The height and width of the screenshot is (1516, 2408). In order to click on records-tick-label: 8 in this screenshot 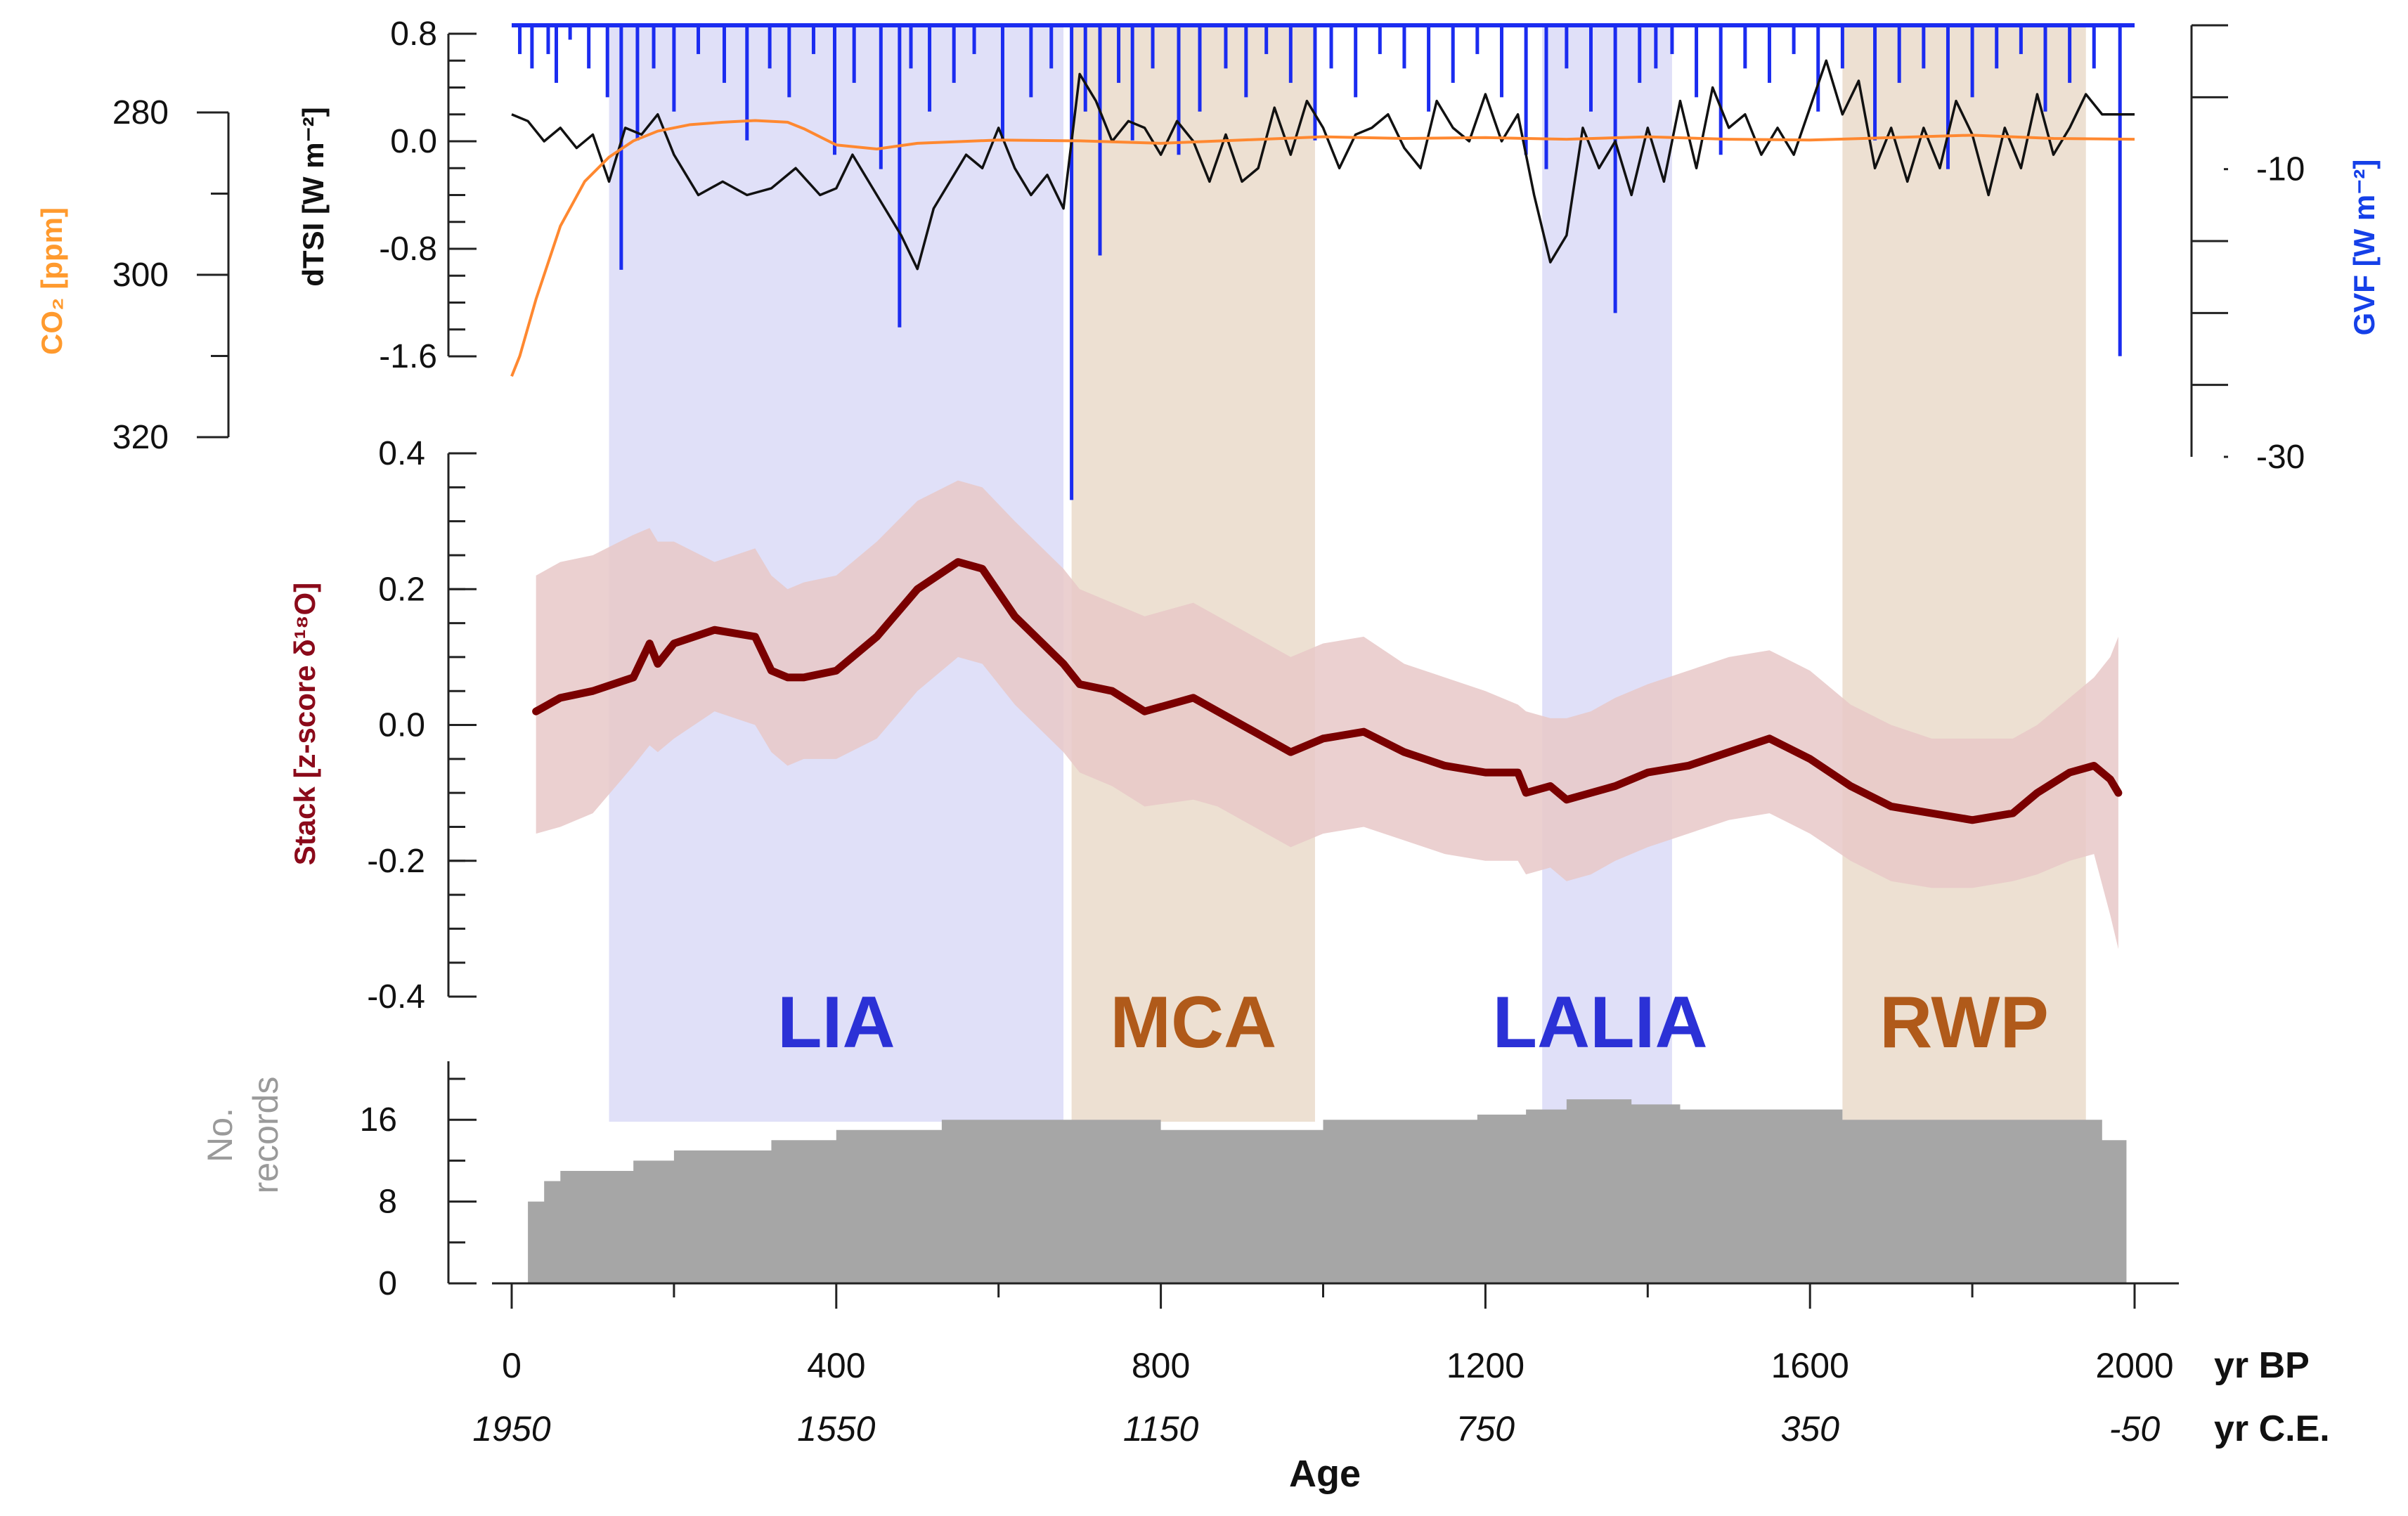, I will do `click(387, 1202)`.